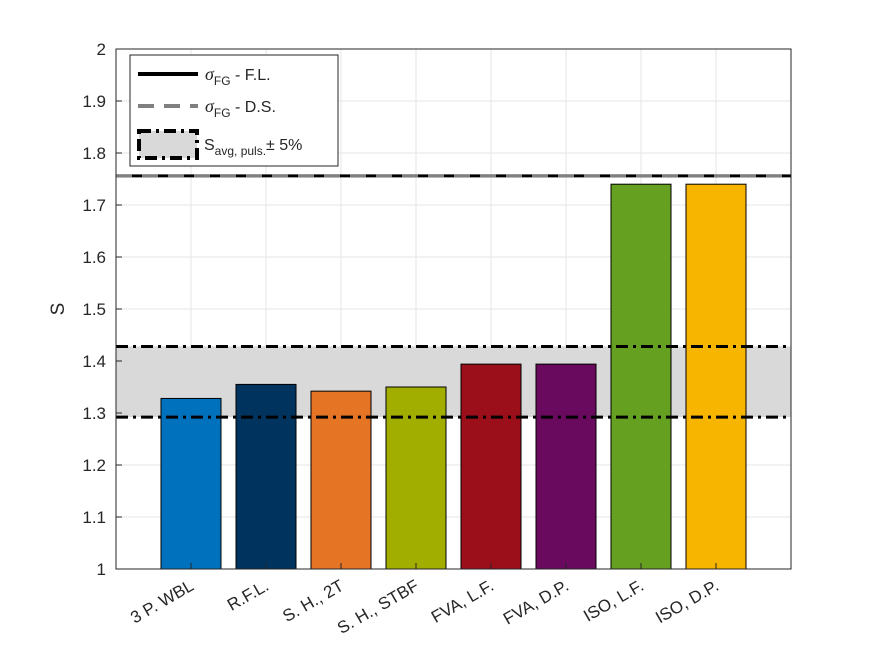 This screenshot has width=875, height=656. I want to click on y-tick-label: 1.6, so click(94, 257).